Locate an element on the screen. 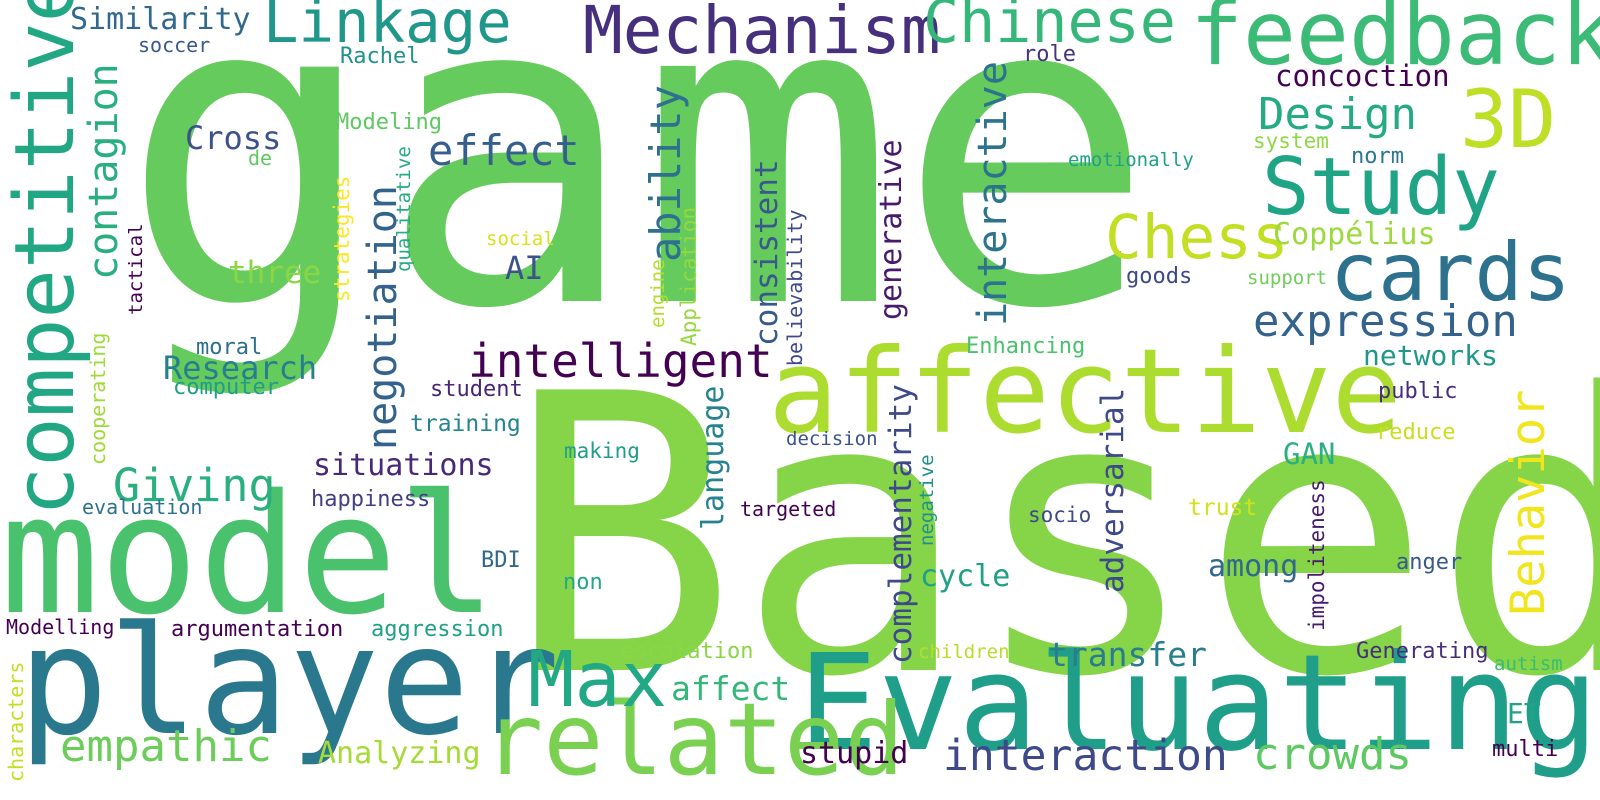 The width and height of the screenshot is (1600, 800). word-evaluating: Evaluating is located at coordinates (1198, 704).